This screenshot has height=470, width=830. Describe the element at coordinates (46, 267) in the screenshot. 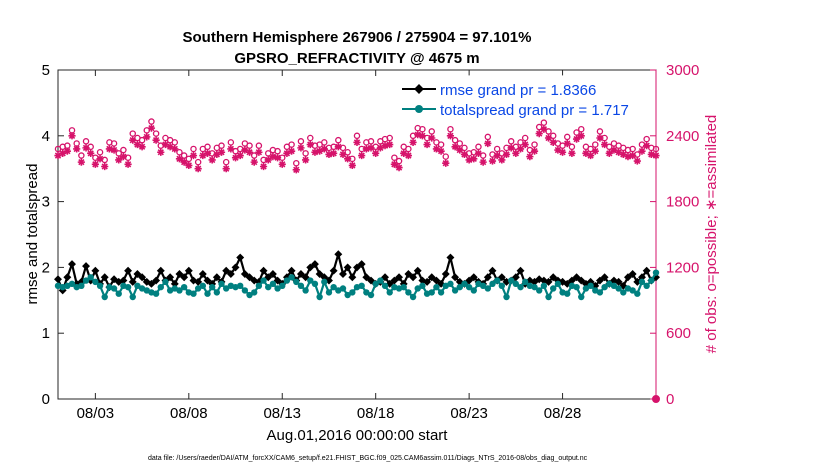

I see `y-tick-label: 2` at that location.